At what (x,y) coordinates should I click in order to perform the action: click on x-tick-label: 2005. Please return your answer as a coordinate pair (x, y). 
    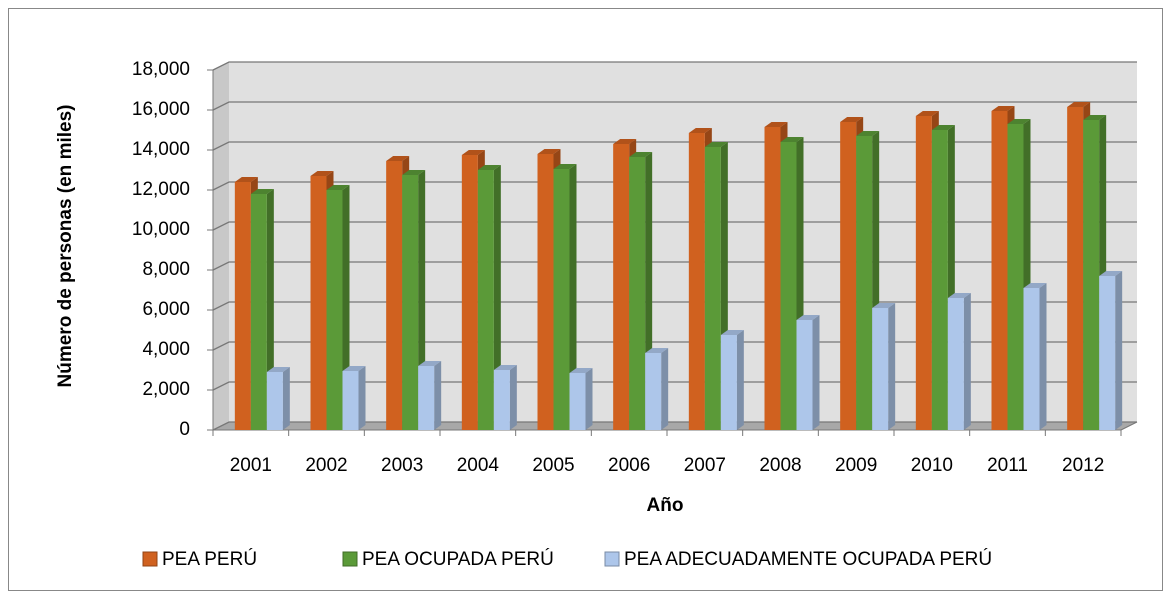
    Looking at the image, I should click on (553, 465).